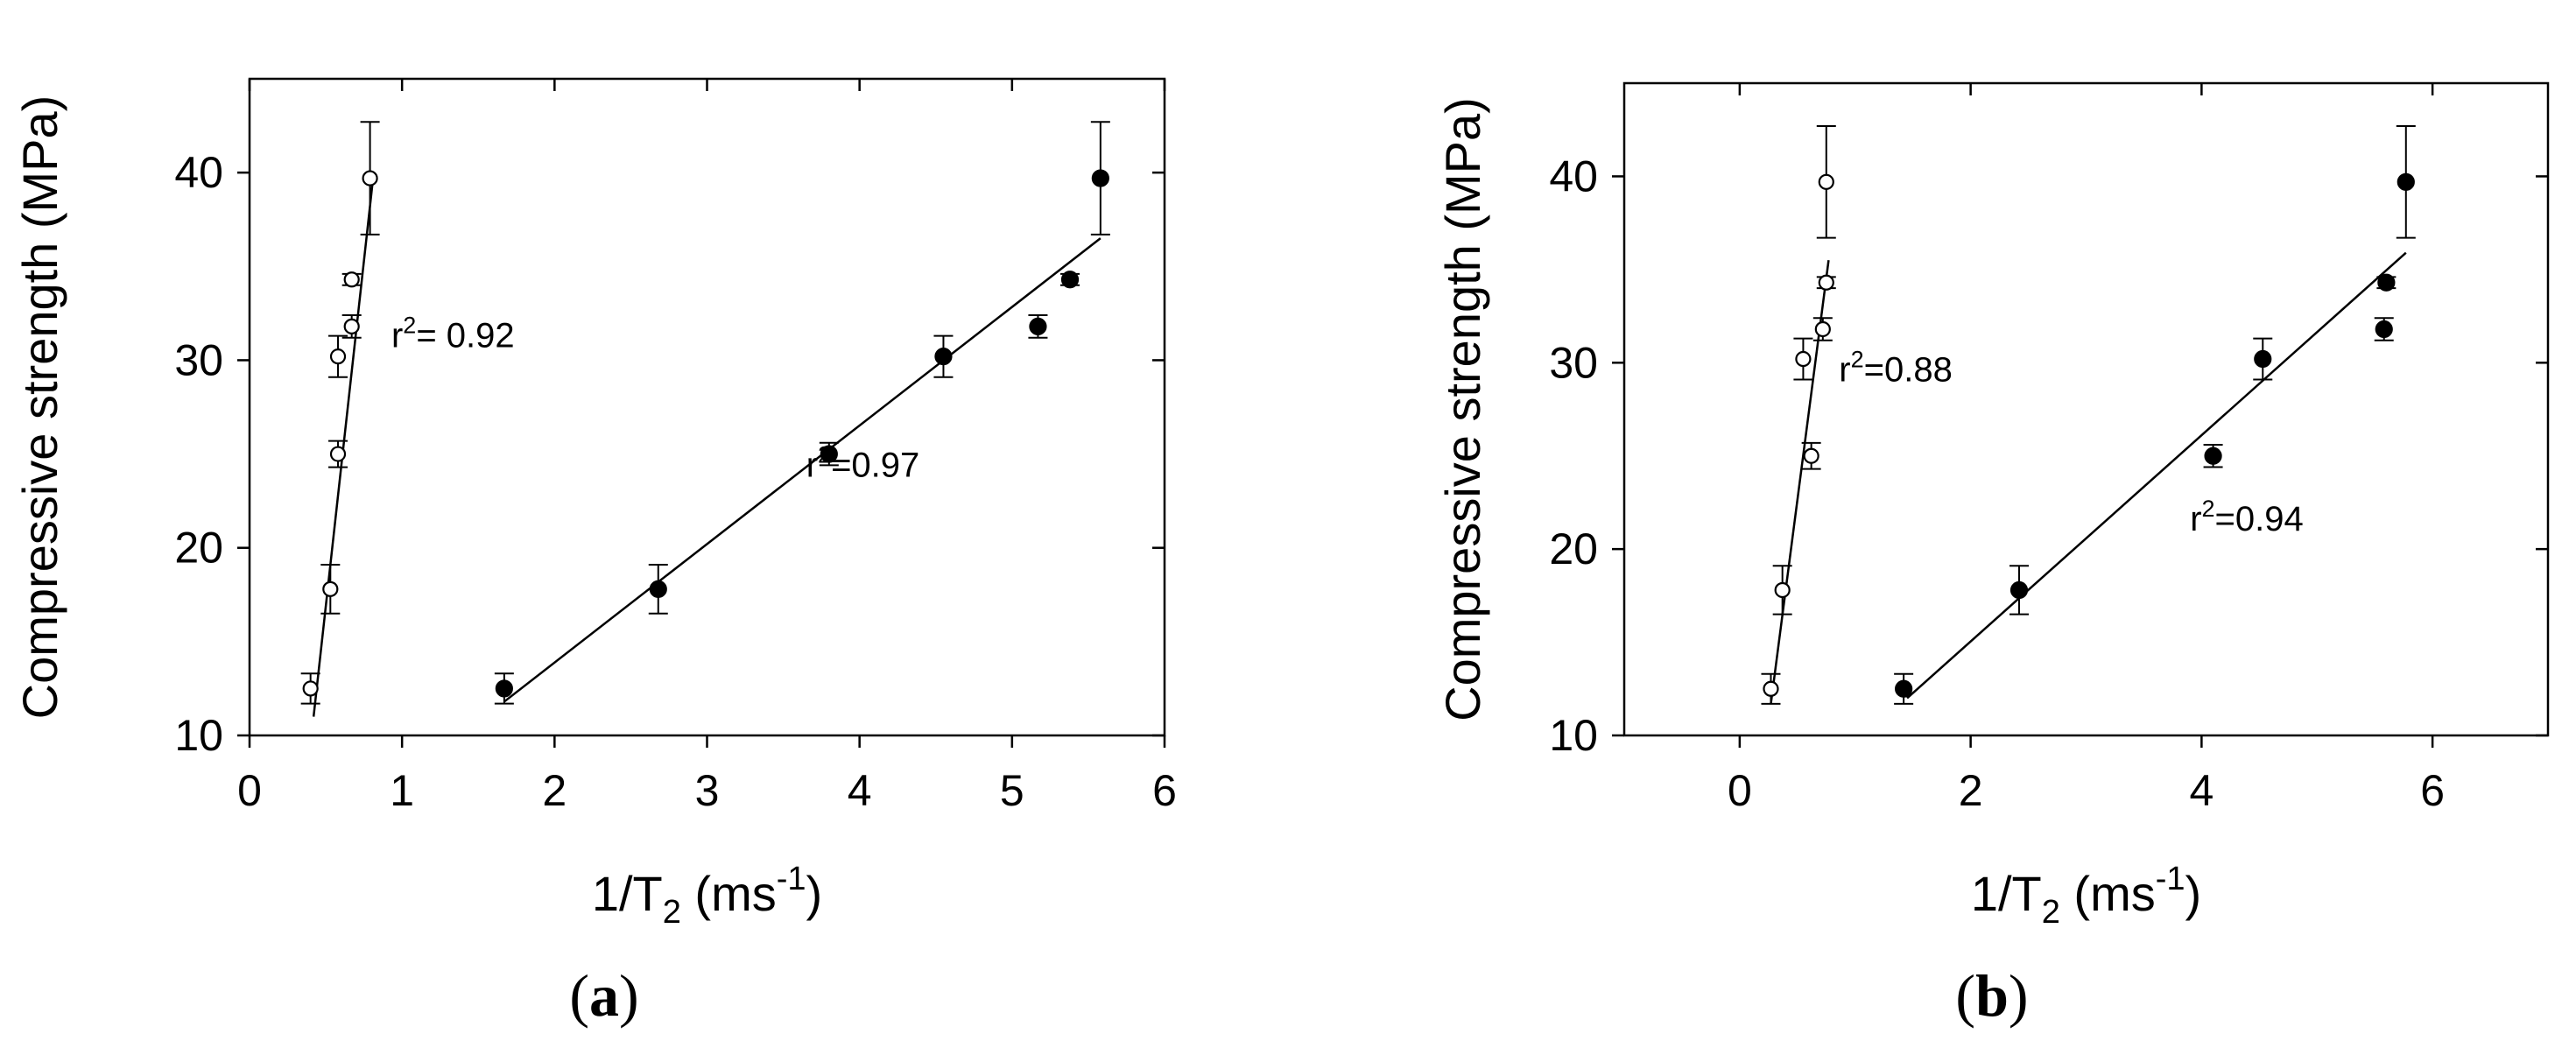 Image resolution: width=2576 pixels, height=1048 pixels. What do you see at coordinates (407, 419) in the screenshot?
I see `series-open: r2= 0.92` at bounding box center [407, 419].